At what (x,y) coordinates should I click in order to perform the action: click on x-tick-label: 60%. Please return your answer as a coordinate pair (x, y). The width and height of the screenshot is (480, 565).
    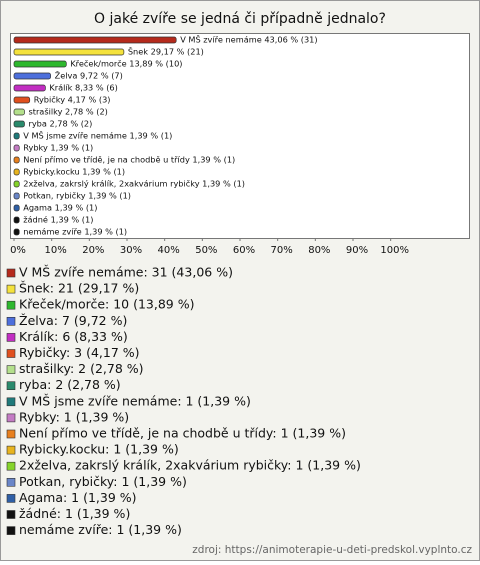
    Looking at the image, I should click on (244, 250).